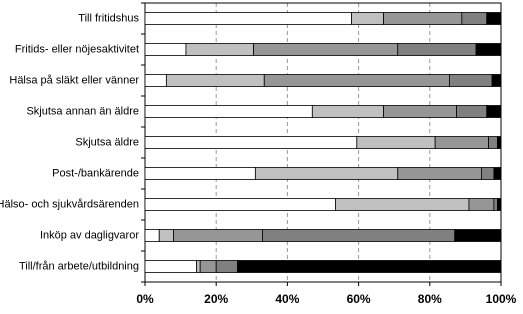 Image resolution: width=523 pixels, height=314 pixels. Describe the element at coordinates (359, 299) in the screenshot. I see `x-tick-label: 60%` at that location.